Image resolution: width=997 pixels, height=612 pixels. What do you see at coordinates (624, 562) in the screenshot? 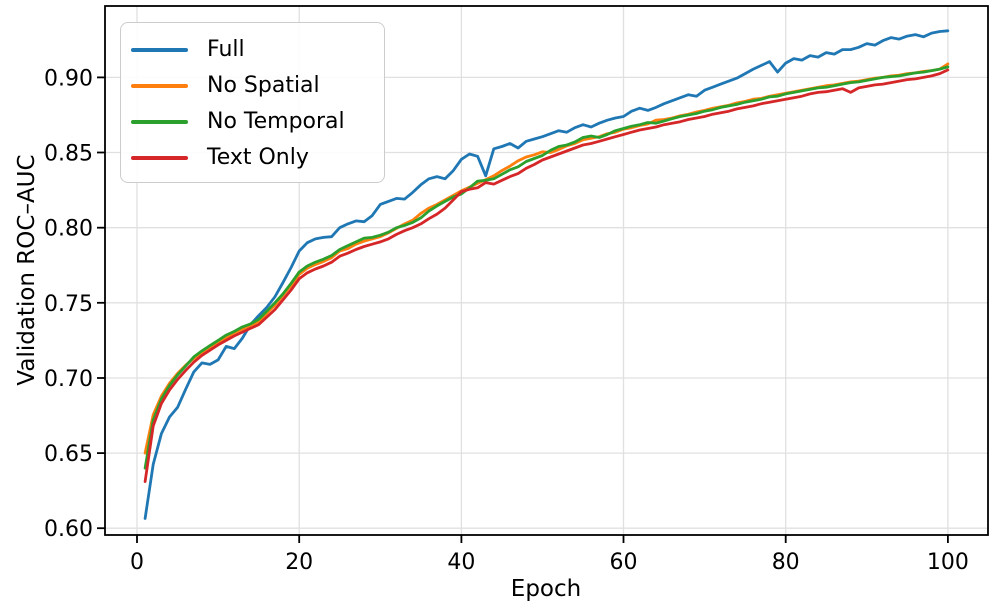
I see `tick-label-x-60: 60` at bounding box center [624, 562].